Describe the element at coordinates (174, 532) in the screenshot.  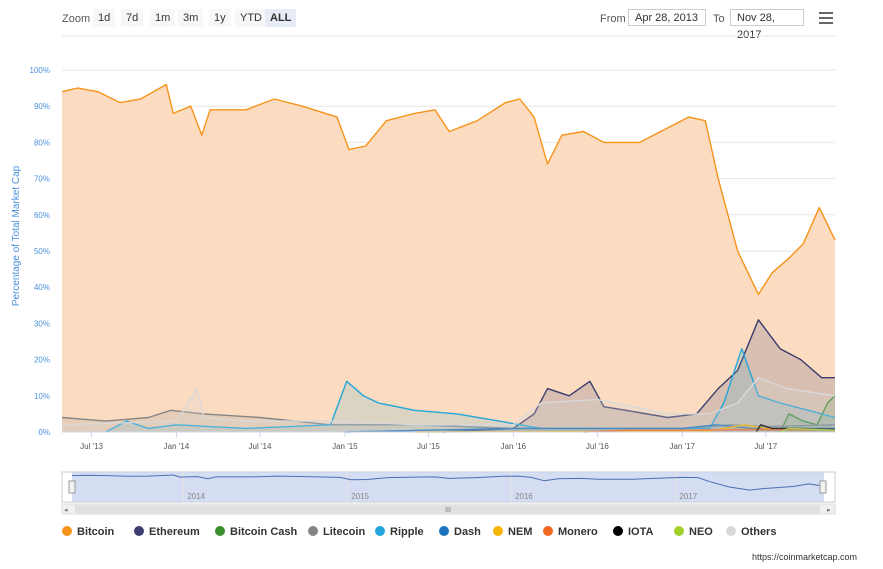
I see `legend-label: Ethereum` at that location.